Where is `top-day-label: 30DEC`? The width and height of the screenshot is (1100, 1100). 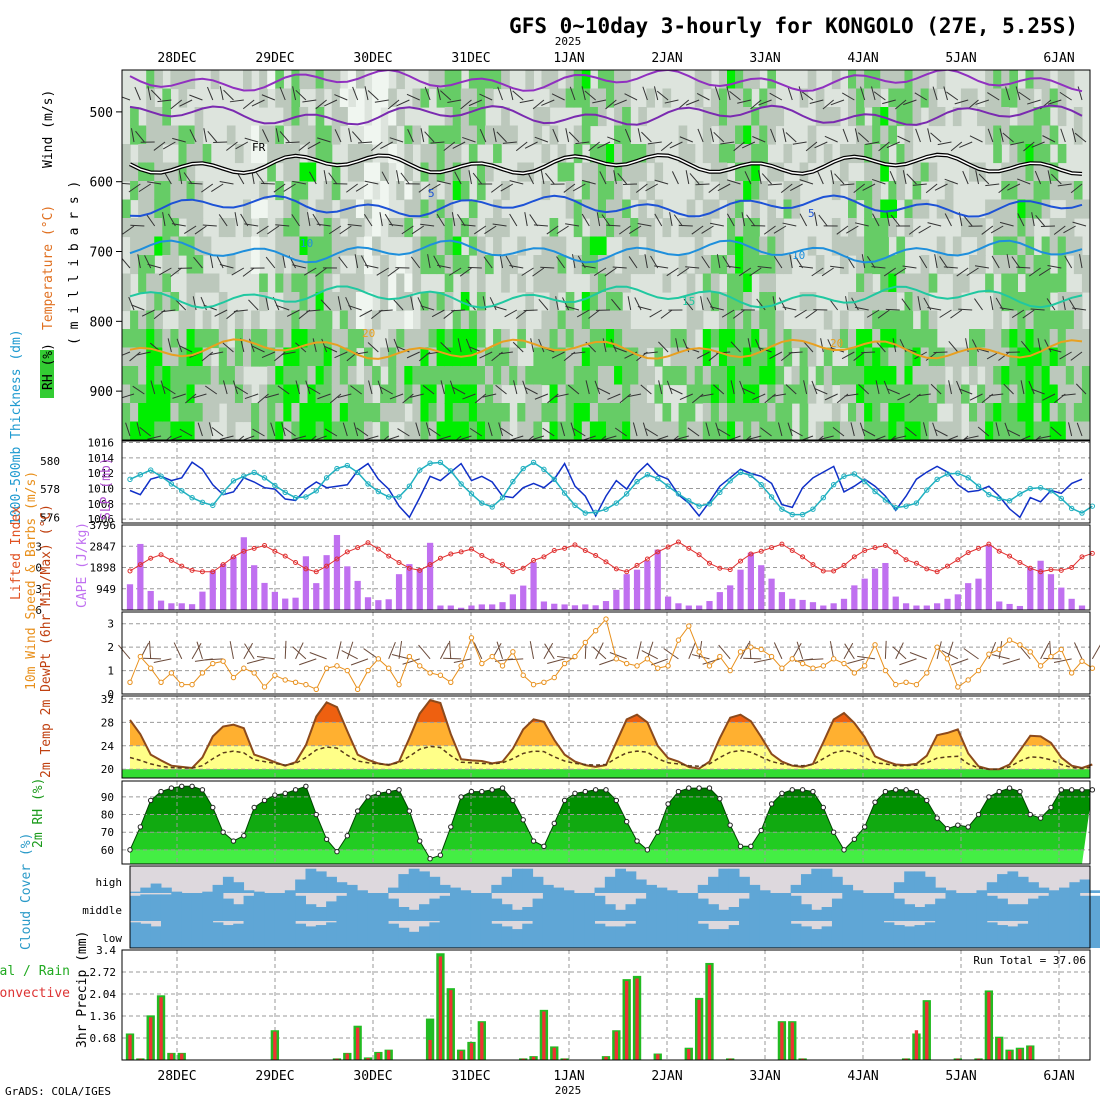
top-day-label: 30DEC is located at coordinates (372, 58).